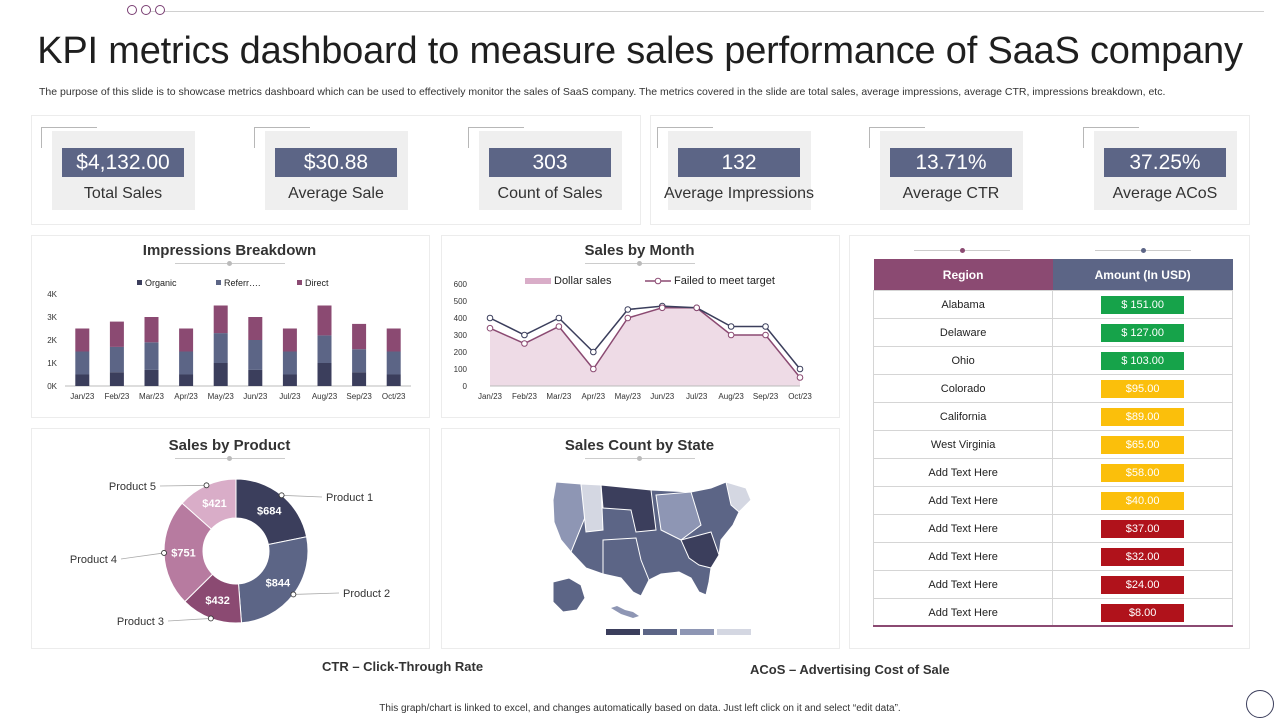  What do you see at coordinates (1052, 332) in the screenshot?
I see `table-row: Delaware $ 127.00` at bounding box center [1052, 332].